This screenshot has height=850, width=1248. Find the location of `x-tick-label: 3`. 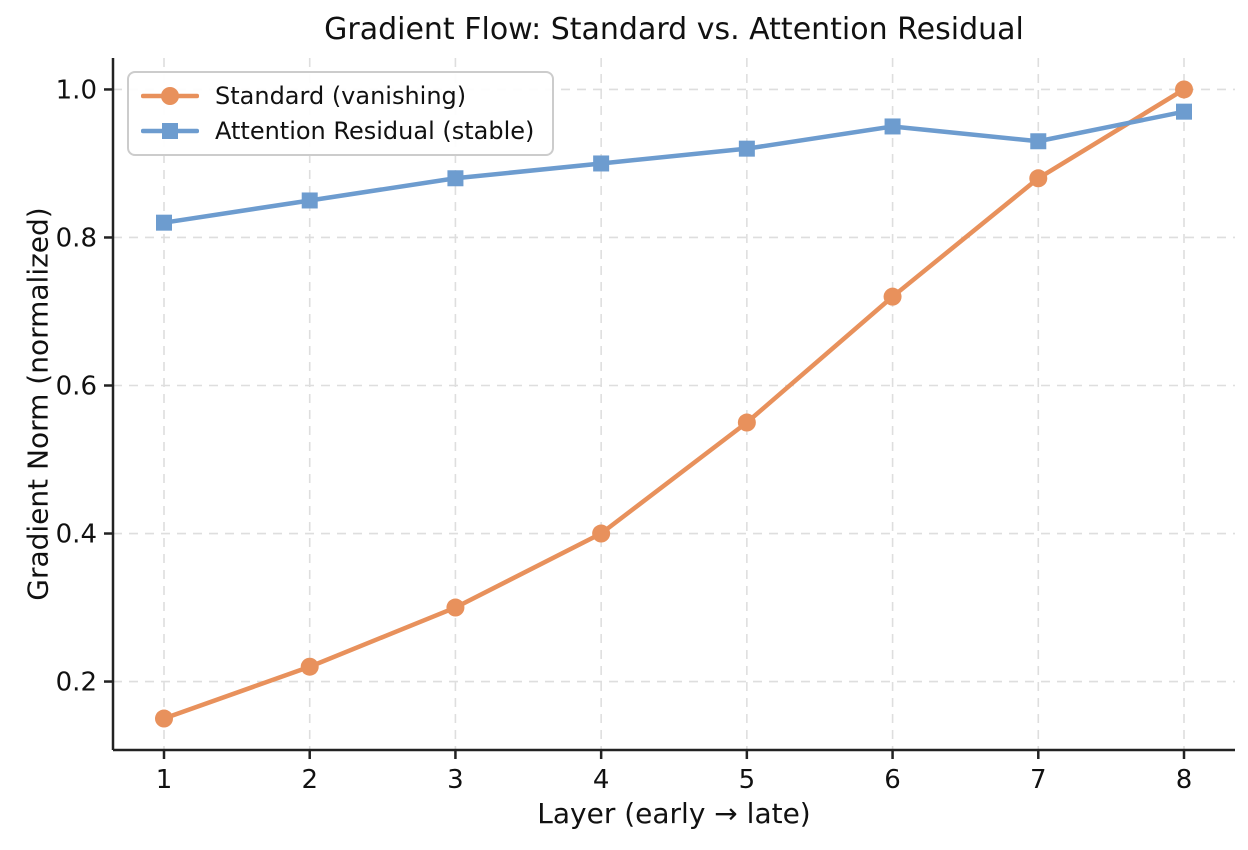

x-tick-label: 3 is located at coordinates (455, 780).